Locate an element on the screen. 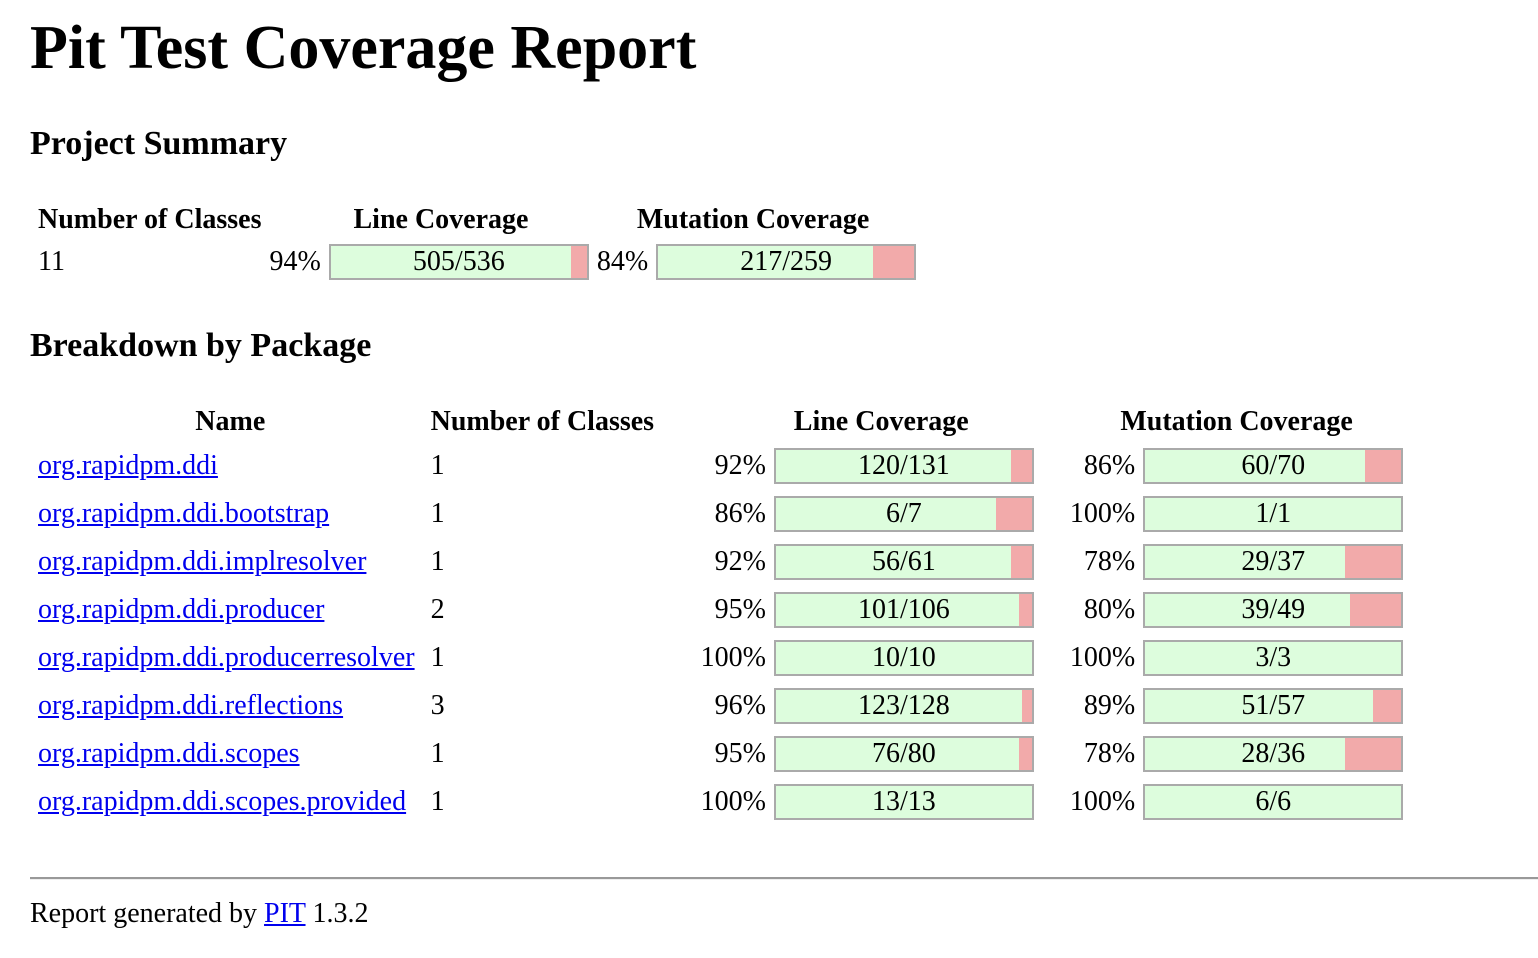  coverage-ratio: 76/80 is located at coordinates (904, 753).